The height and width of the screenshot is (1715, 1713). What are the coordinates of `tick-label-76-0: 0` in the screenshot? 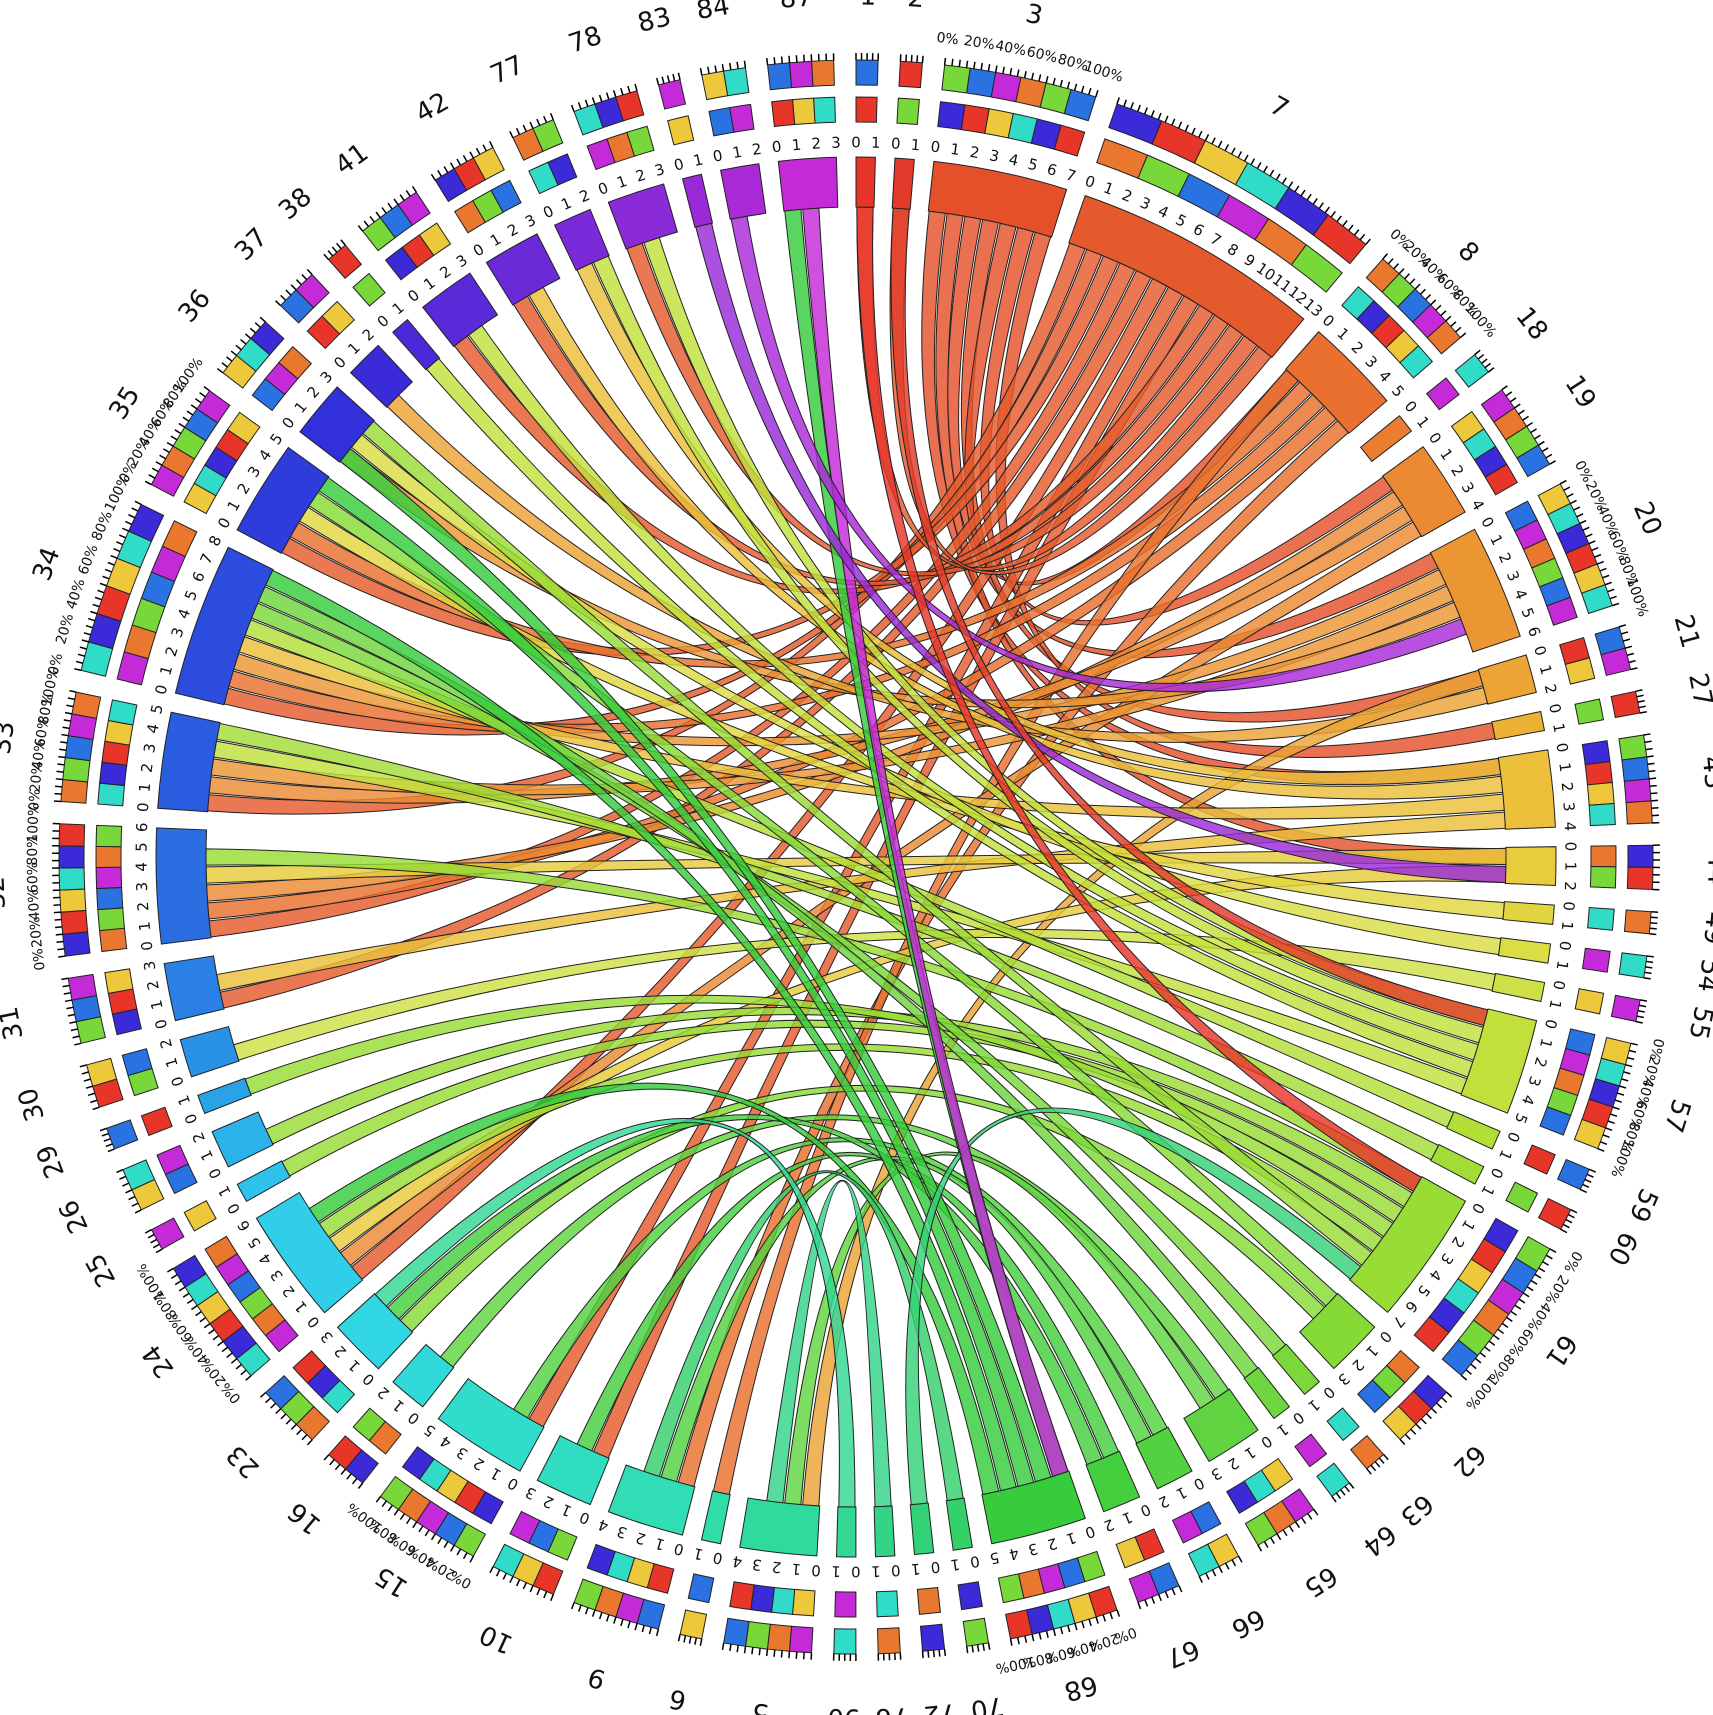 It's located at (895, 1570).